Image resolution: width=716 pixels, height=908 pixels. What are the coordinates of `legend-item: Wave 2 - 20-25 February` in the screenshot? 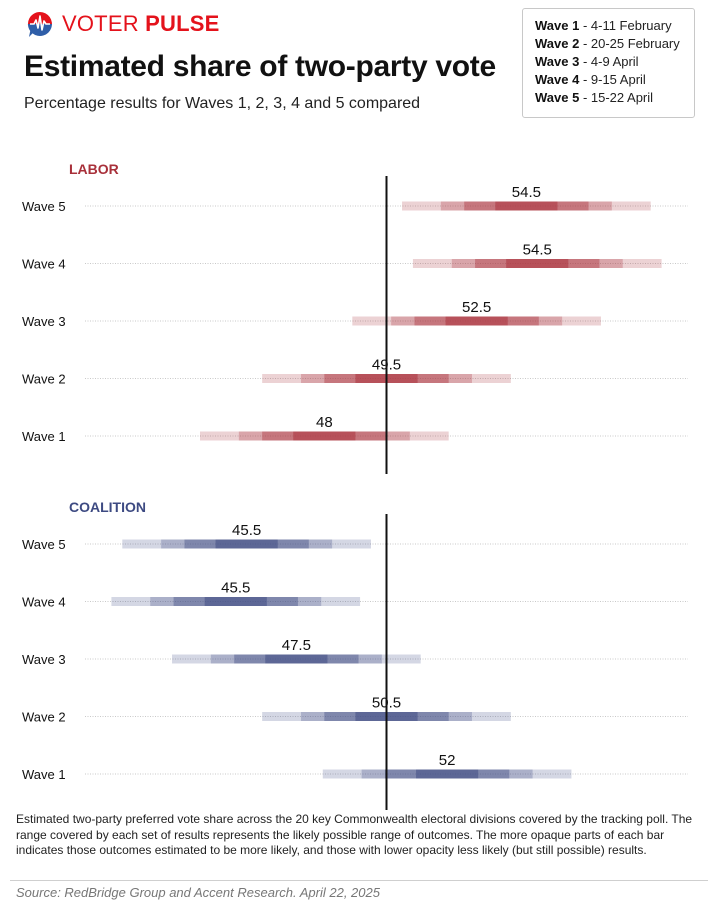 It's located at (607, 43).